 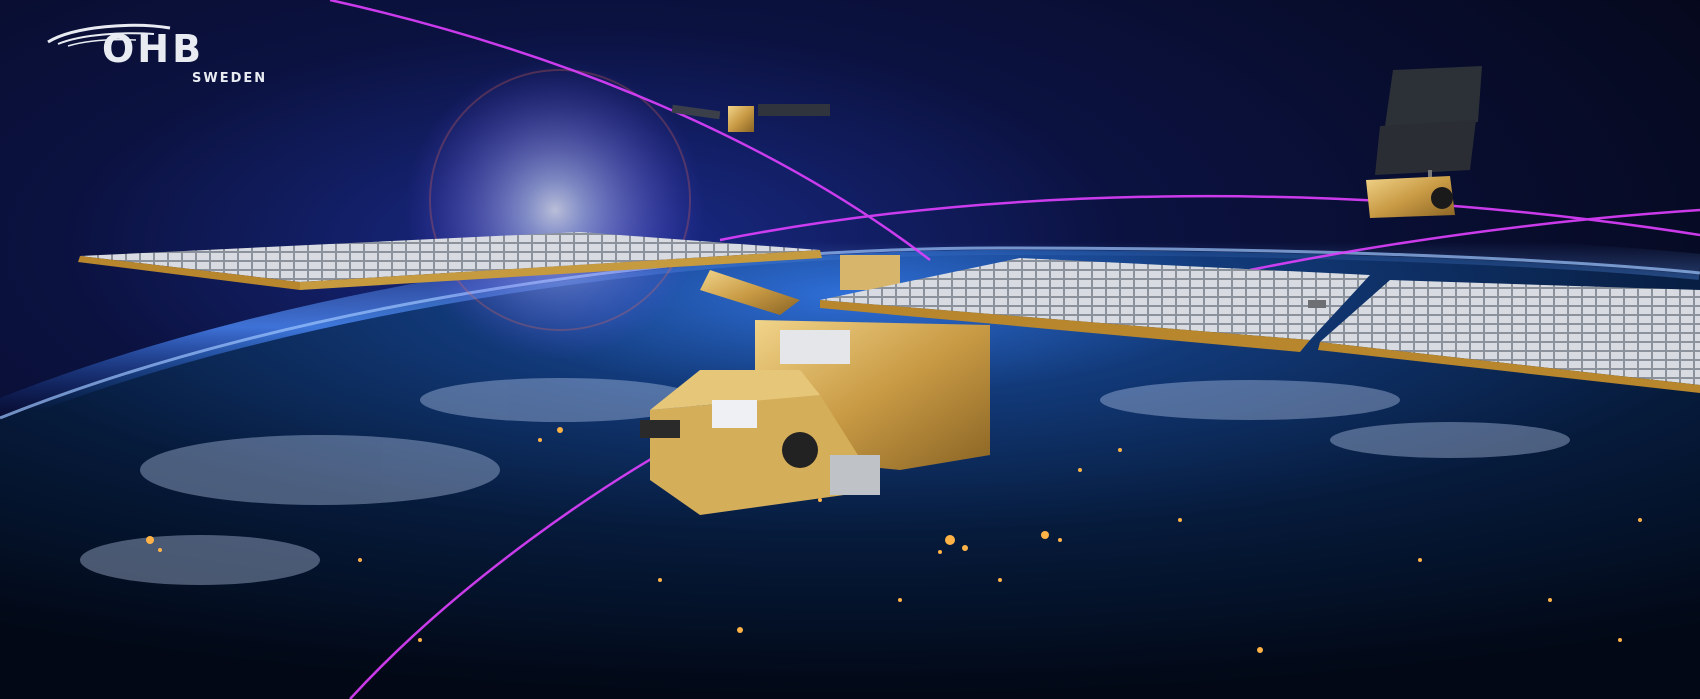 I want to click on logo-wordmark: OHB, so click(x=153, y=49).